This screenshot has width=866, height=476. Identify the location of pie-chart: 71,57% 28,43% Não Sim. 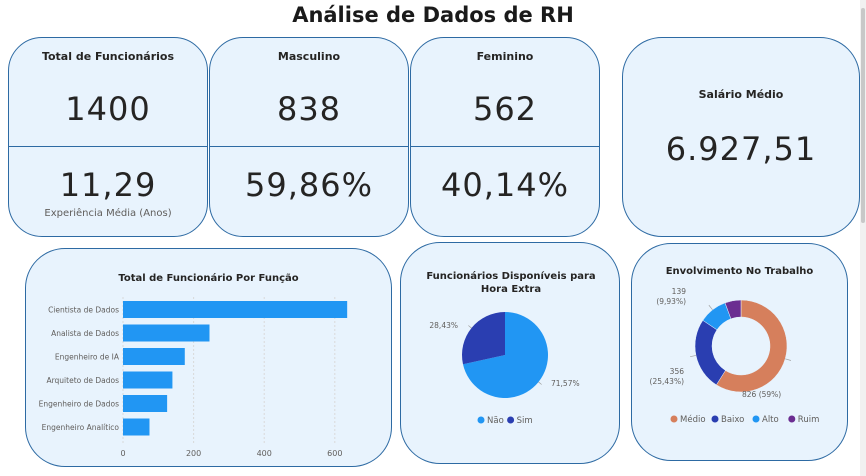
(504, 369).